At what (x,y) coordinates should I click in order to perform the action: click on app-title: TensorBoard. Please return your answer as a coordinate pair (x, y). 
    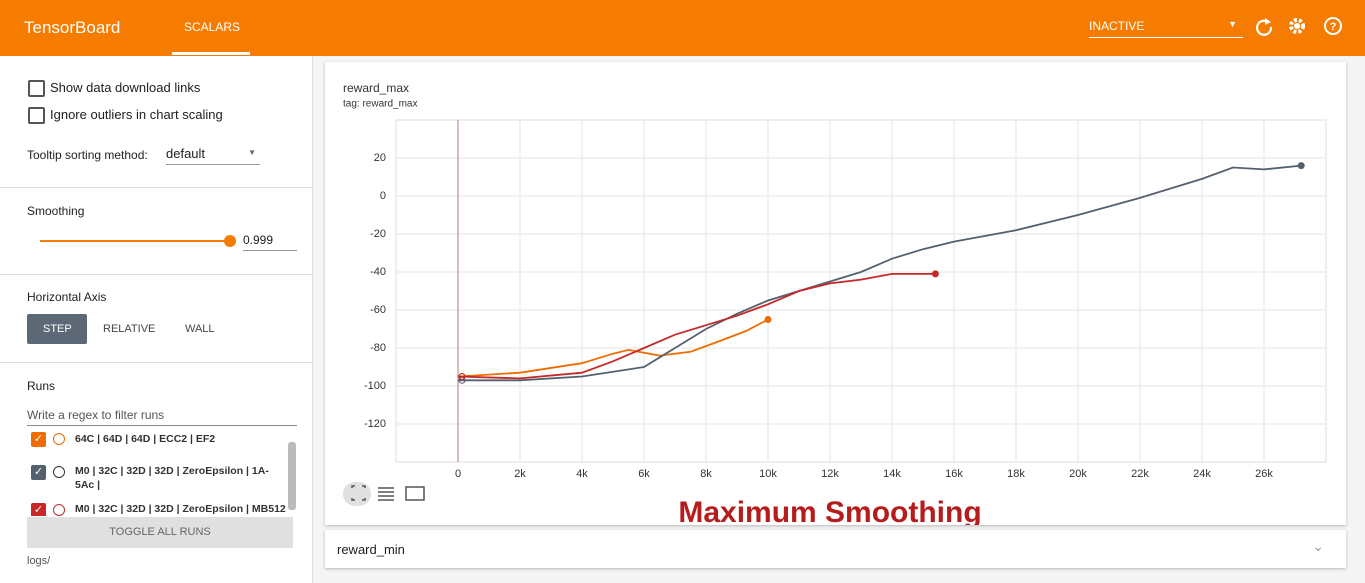
    Looking at the image, I should click on (72, 27).